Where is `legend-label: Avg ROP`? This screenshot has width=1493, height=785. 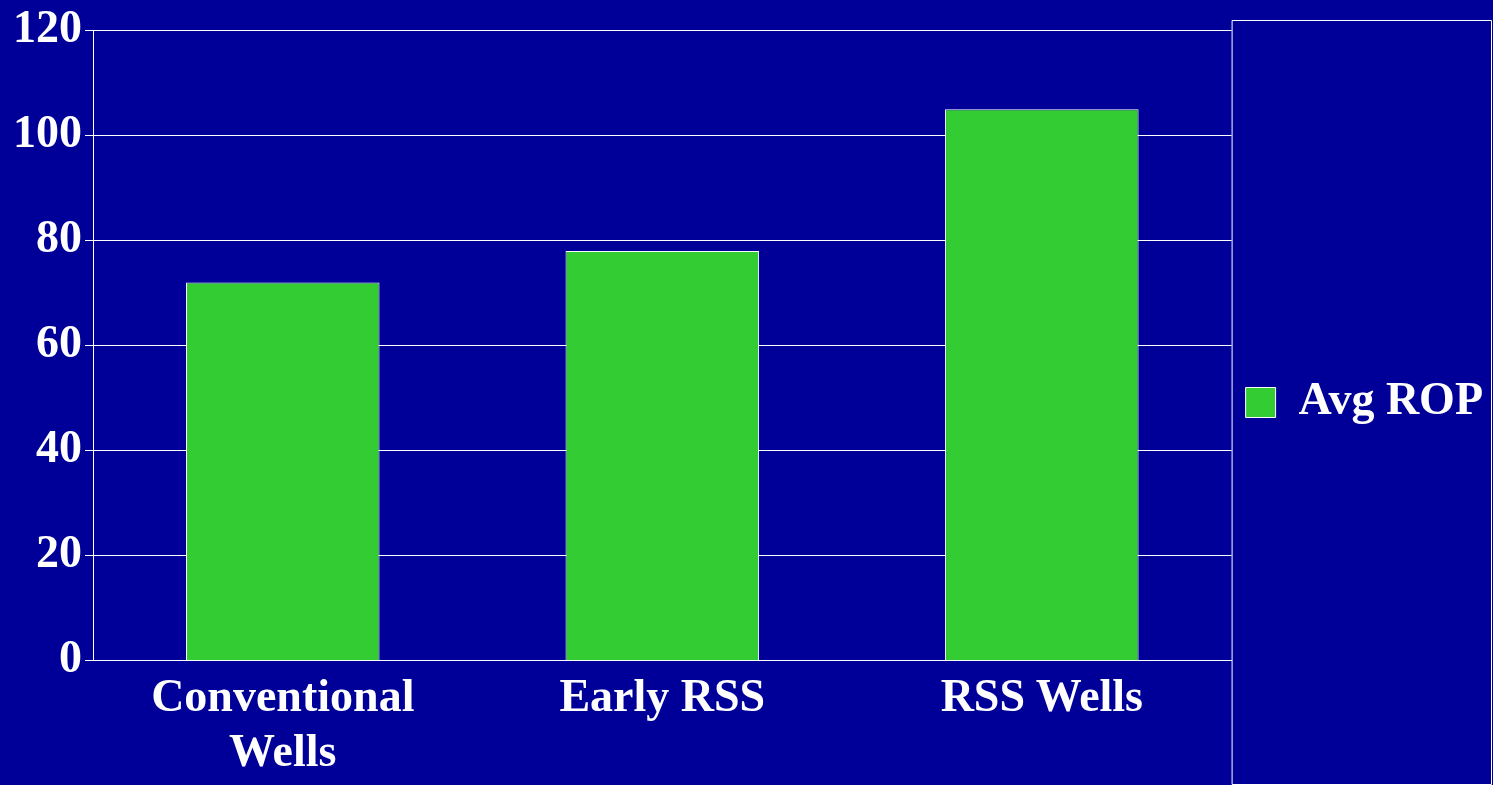 legend-label: Avg ROP is located at coordinates (1390, 399).